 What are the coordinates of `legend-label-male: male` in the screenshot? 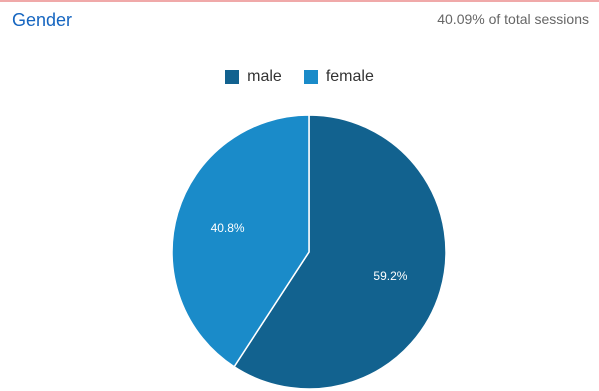 It's located at (264, 76).